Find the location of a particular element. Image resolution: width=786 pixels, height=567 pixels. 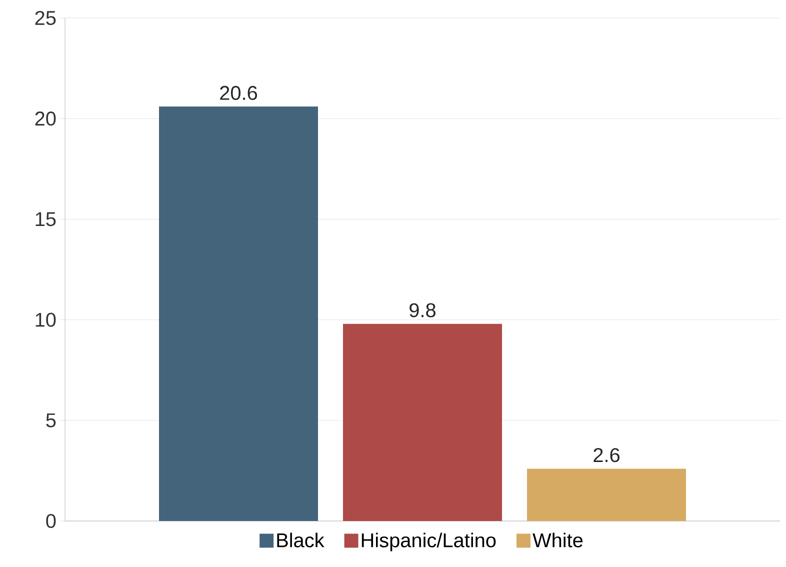

data-label: 9.8 is located at coordinates (423, 310).